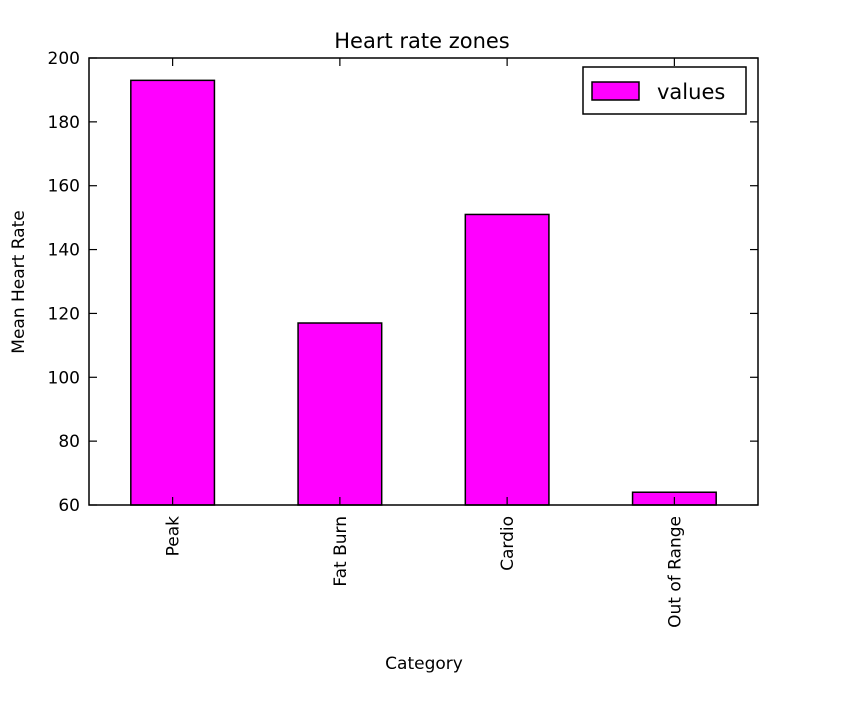 The width and height of the screenshot is (842, 704). What do you see at coordinates (64, 251) in the screenshot?
I see `y-tick-label: 140` at bounding box center [64, 251].